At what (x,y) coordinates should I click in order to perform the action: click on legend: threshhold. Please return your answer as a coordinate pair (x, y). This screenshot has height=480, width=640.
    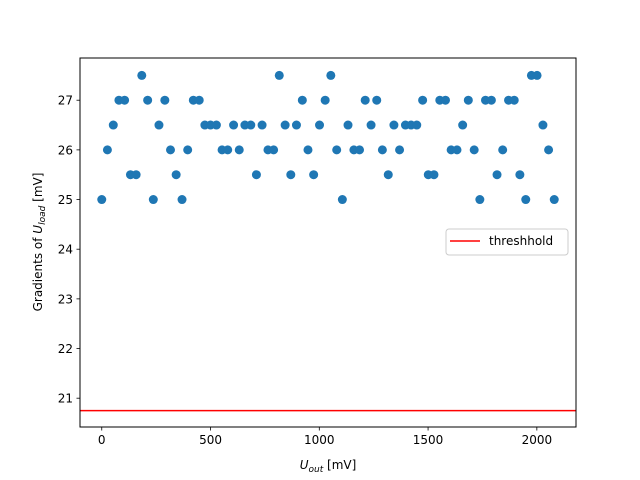
    Looking at the image, I should click on (507, 242).